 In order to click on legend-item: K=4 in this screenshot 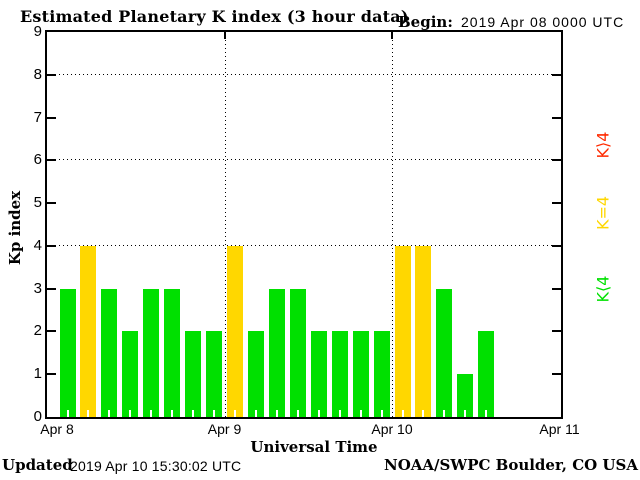, I will do `click(603, 213)`.